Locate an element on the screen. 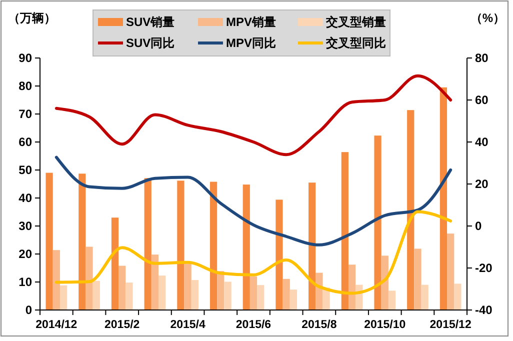  x-tick-label: 2015/8 is located at coordinates (320, 325).